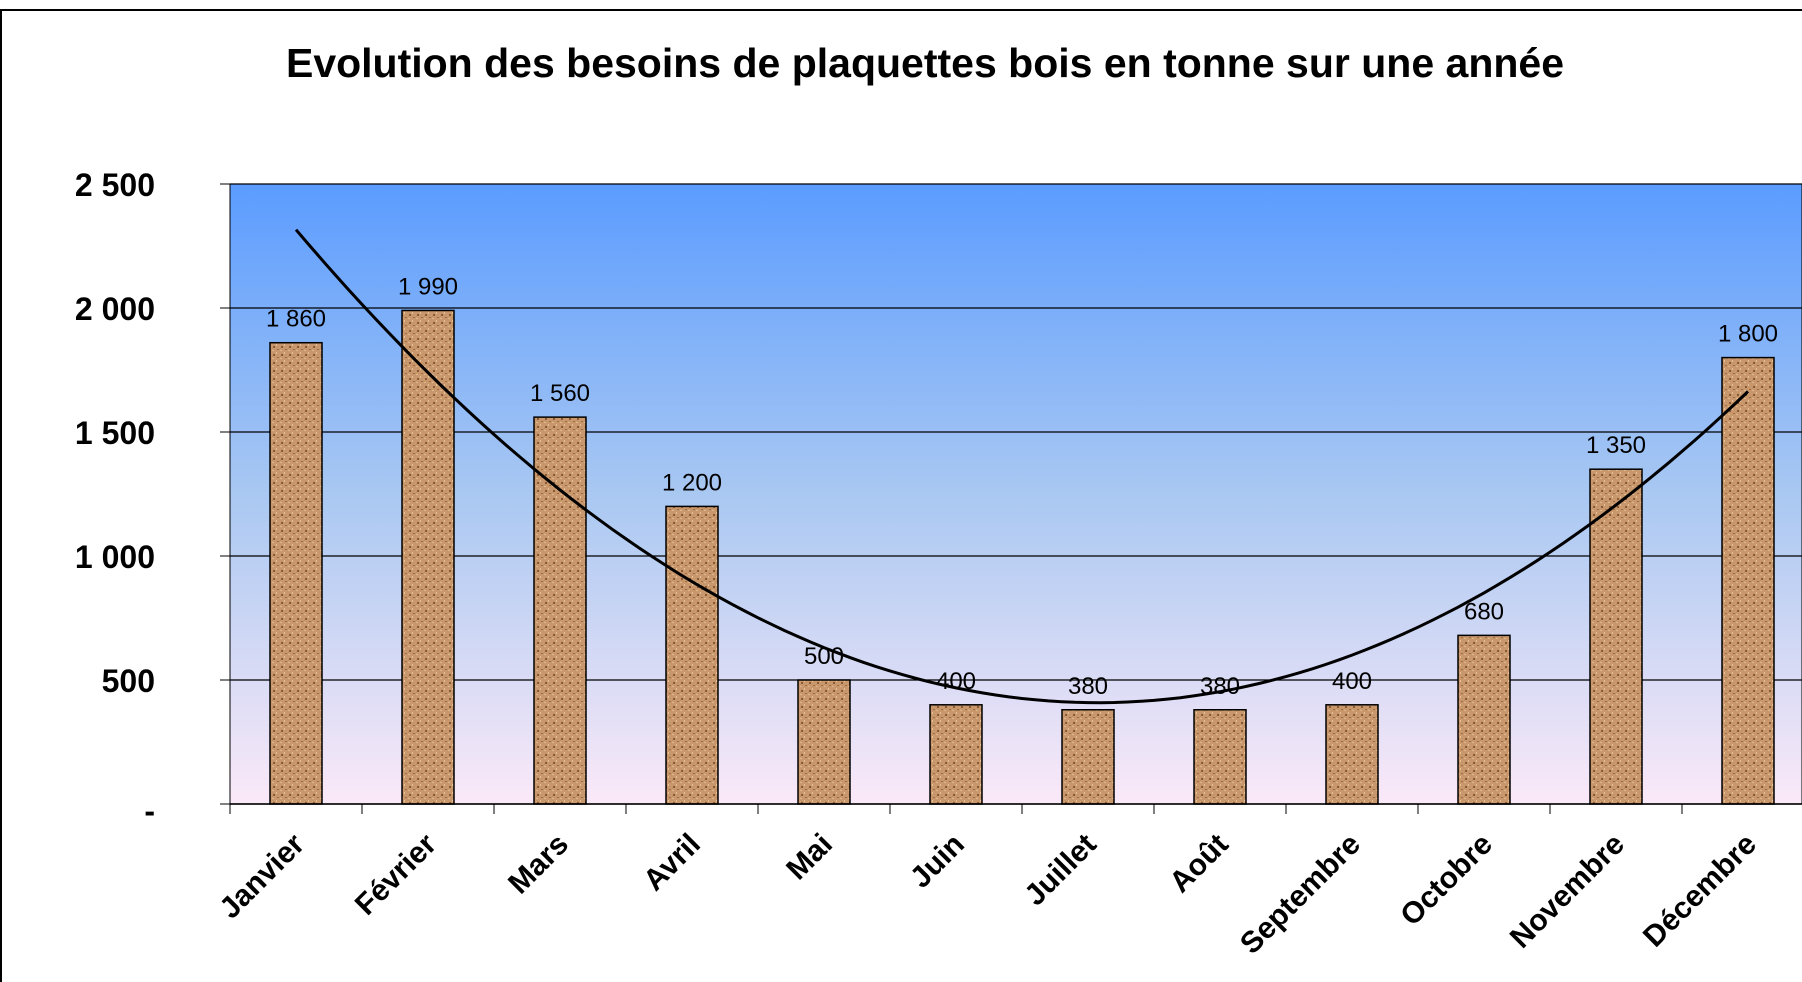  Describe the element at coordinates (128, 681) in the screenshot. I see `y-tick-label: 500` at that location.